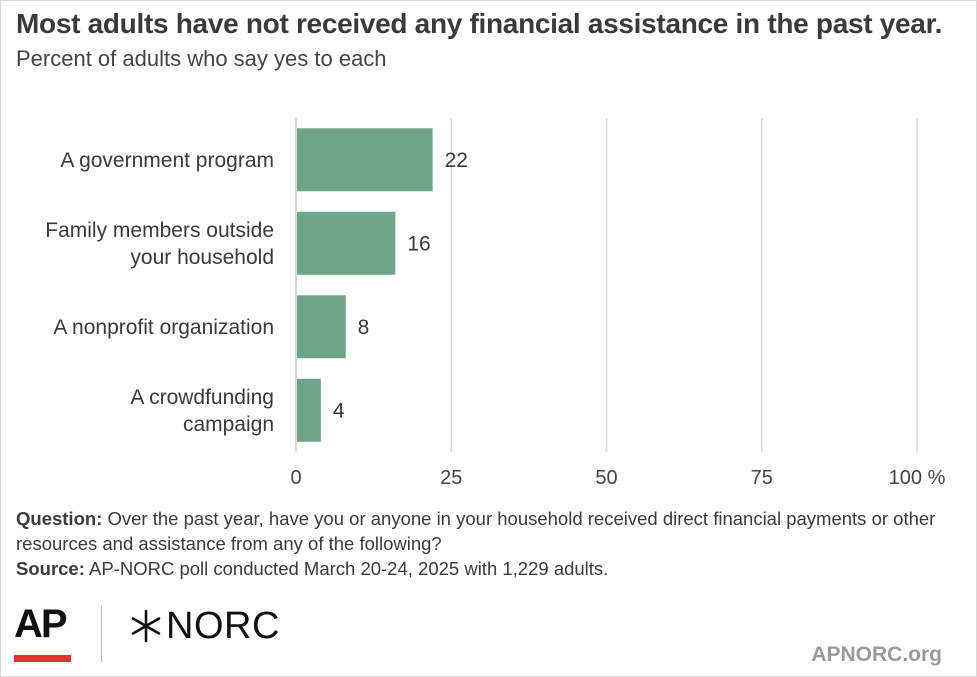 This screenshot has width=977, height=677. What do you see at coordinates (201, 58) in the screenshot?
I see `chart-subtitle: Percent of adults who say yes to each` at bounding box center [201, 58].